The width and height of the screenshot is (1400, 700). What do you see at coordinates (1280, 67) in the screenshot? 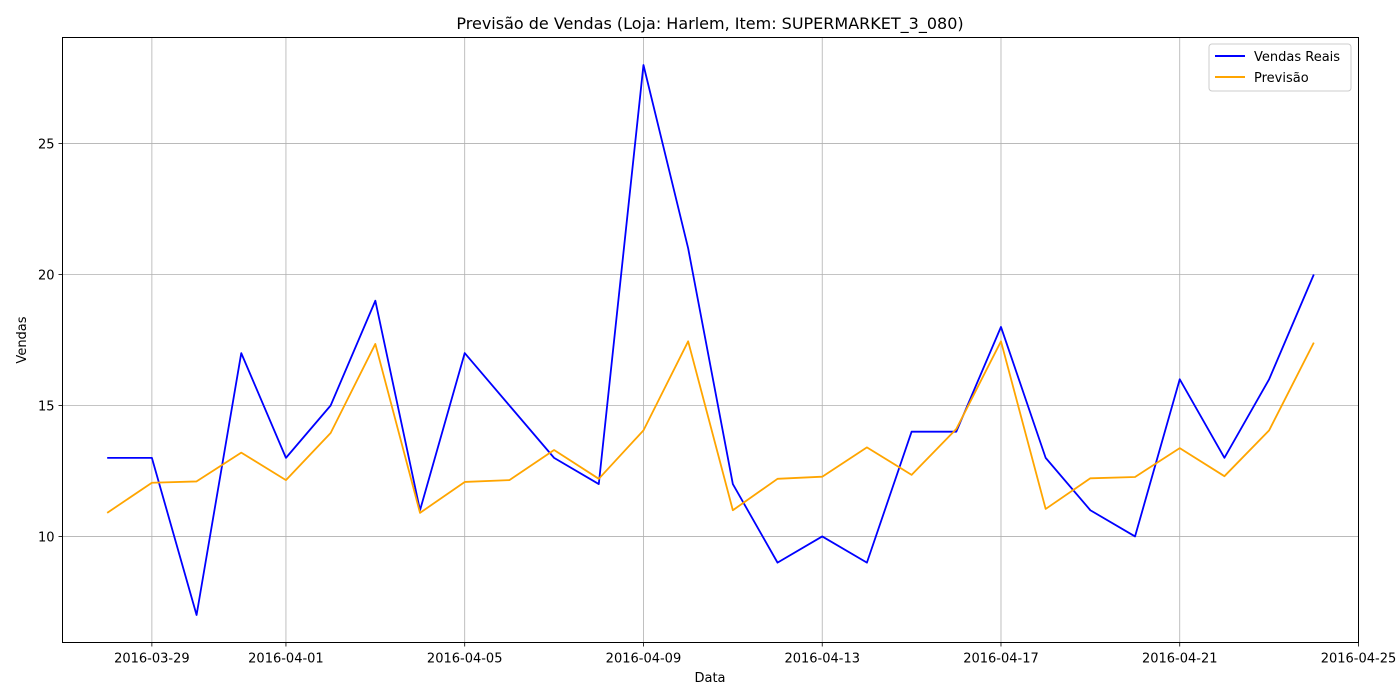
I see `legend: Vendas Reais Previsão` at bounding box center [1280, 67].